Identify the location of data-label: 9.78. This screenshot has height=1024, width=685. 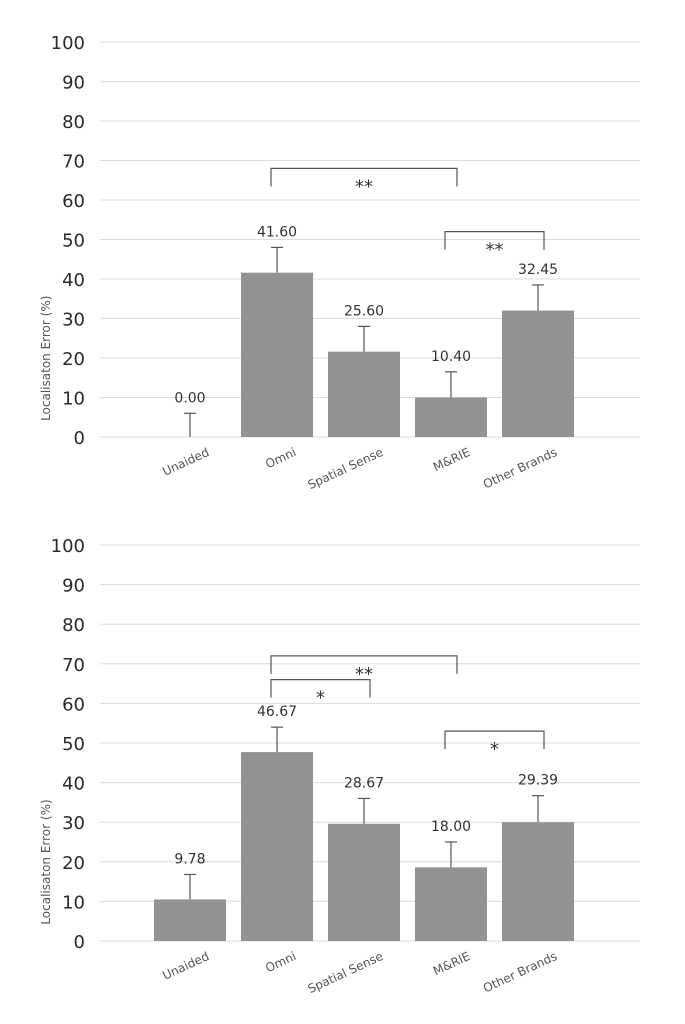
(189, 859).